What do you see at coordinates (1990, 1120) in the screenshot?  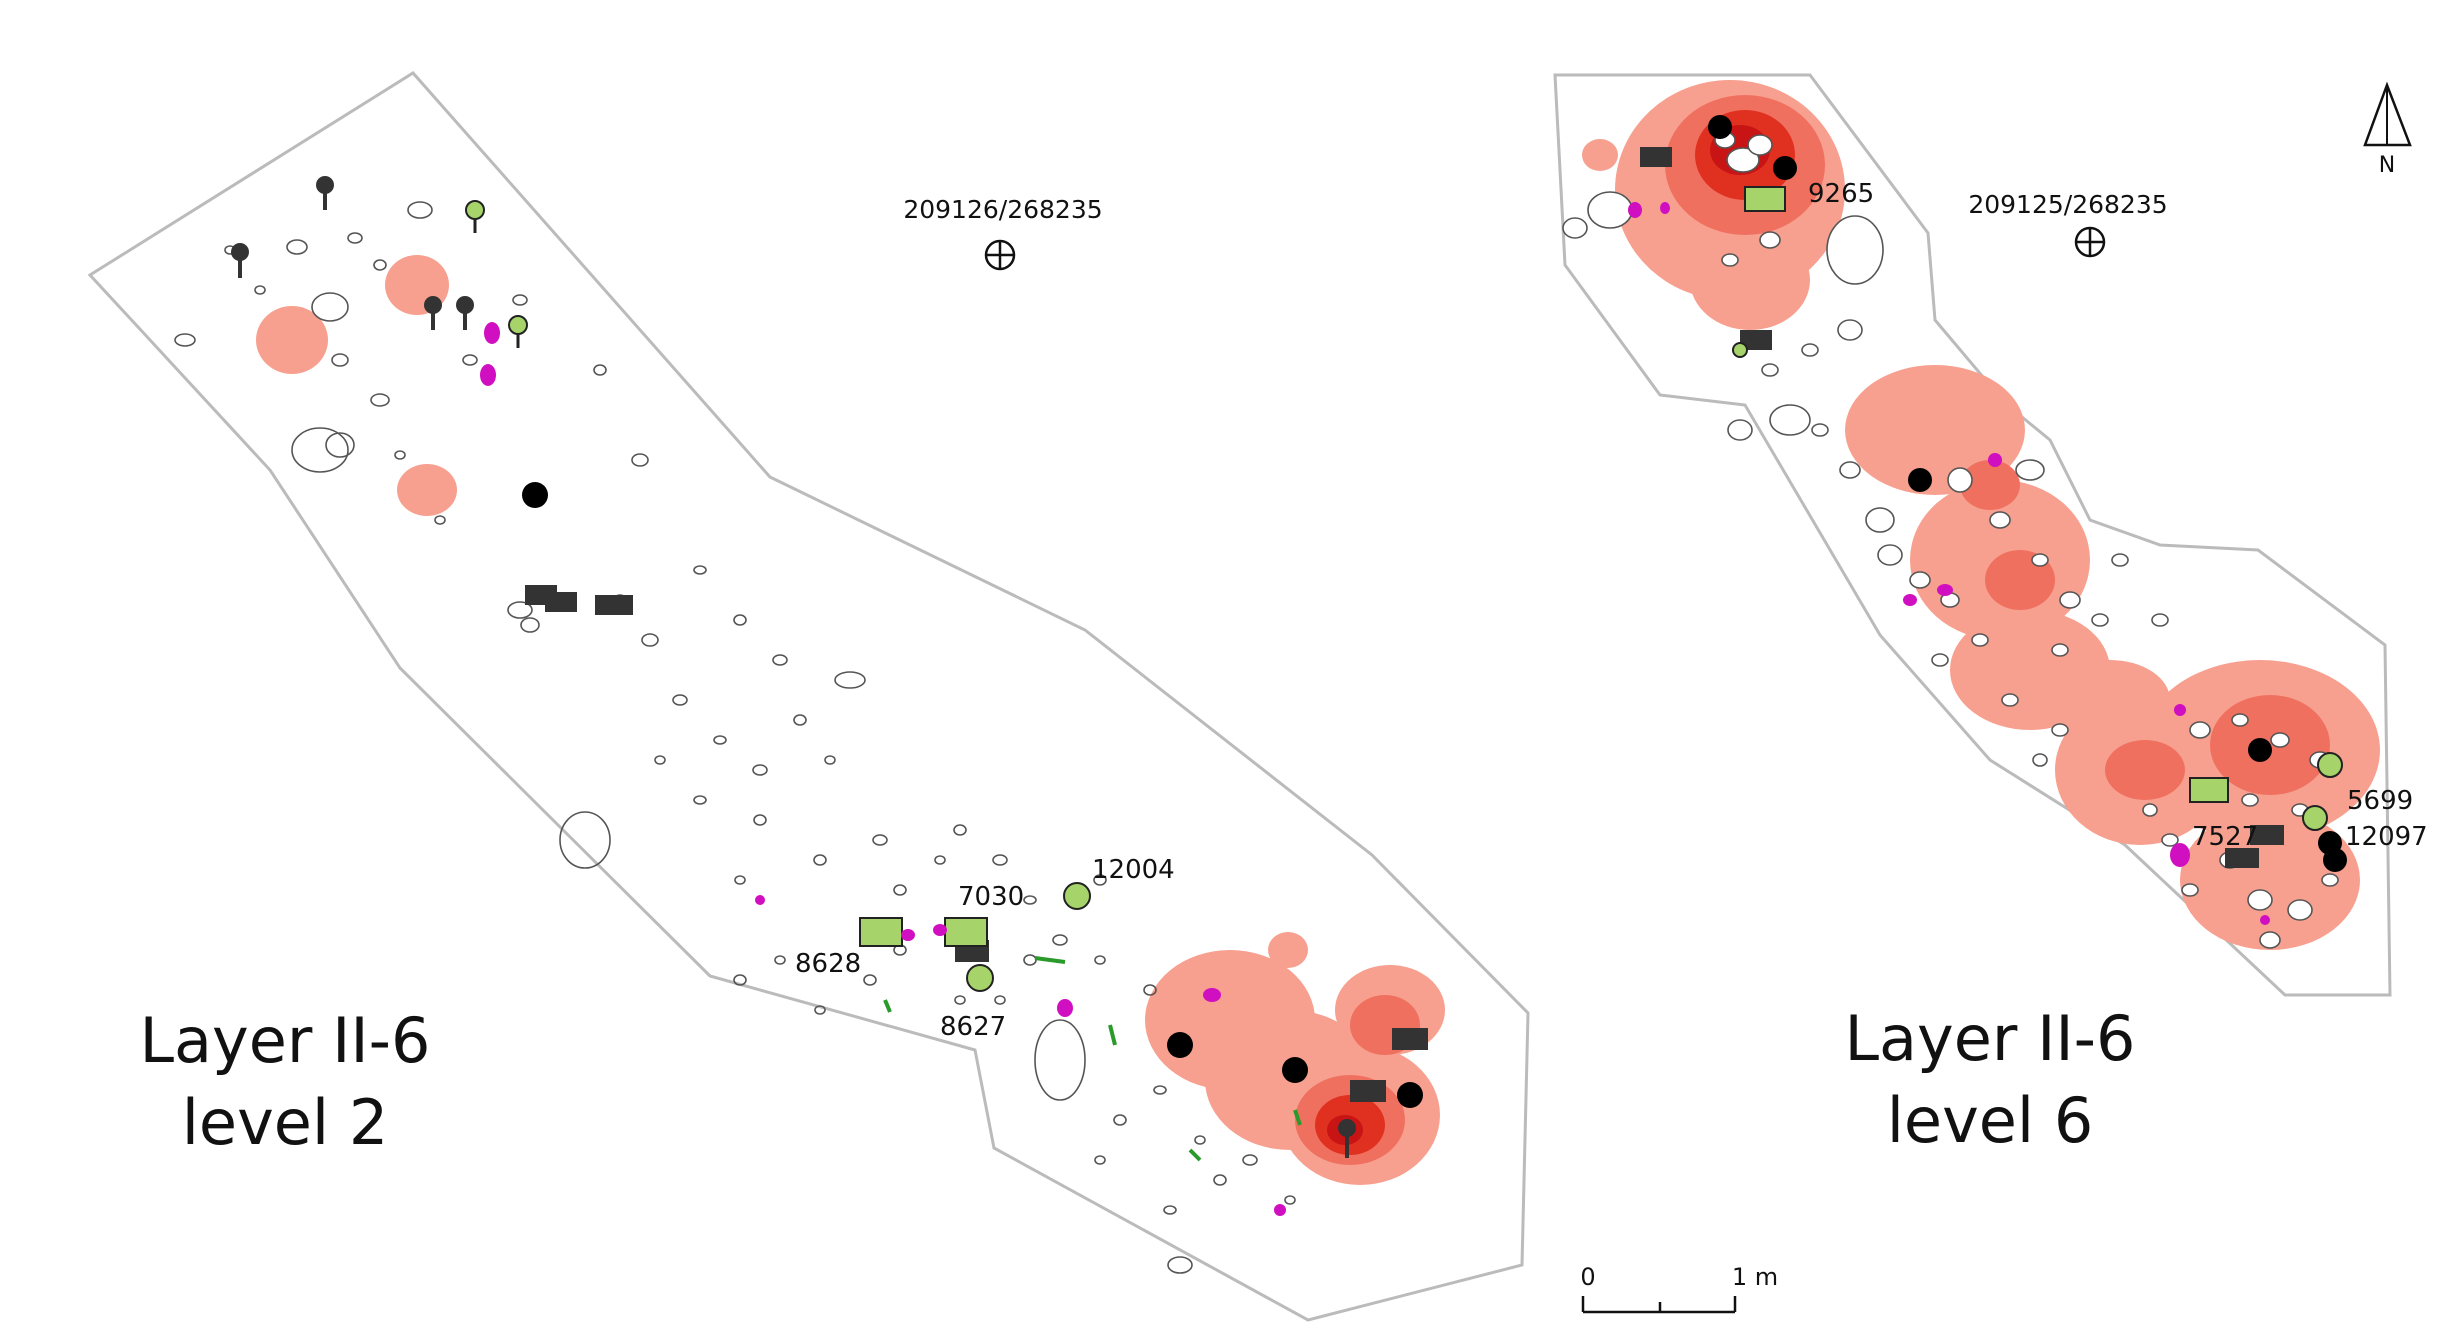 I see `map-title-line: level 6` at bounding box center [1990, 1120].